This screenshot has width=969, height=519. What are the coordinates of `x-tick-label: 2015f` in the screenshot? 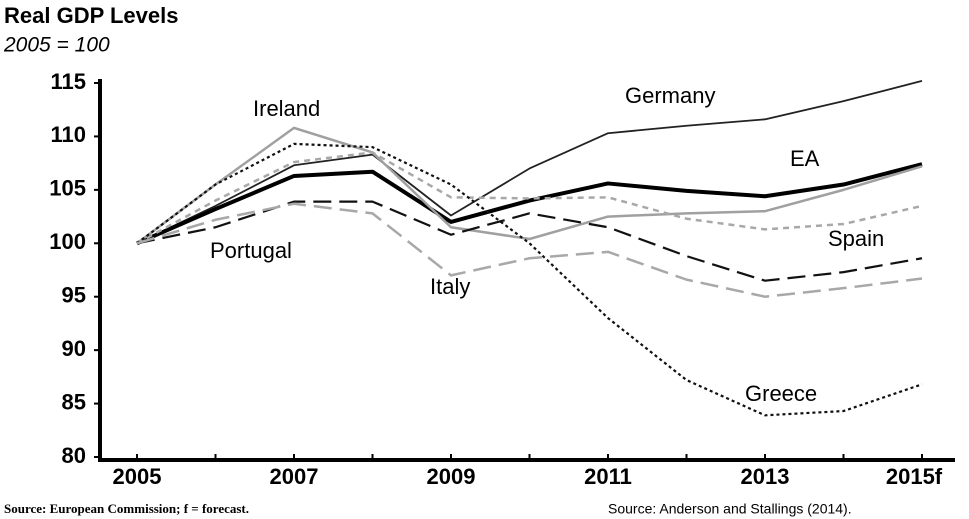 It's located at (914, 476).